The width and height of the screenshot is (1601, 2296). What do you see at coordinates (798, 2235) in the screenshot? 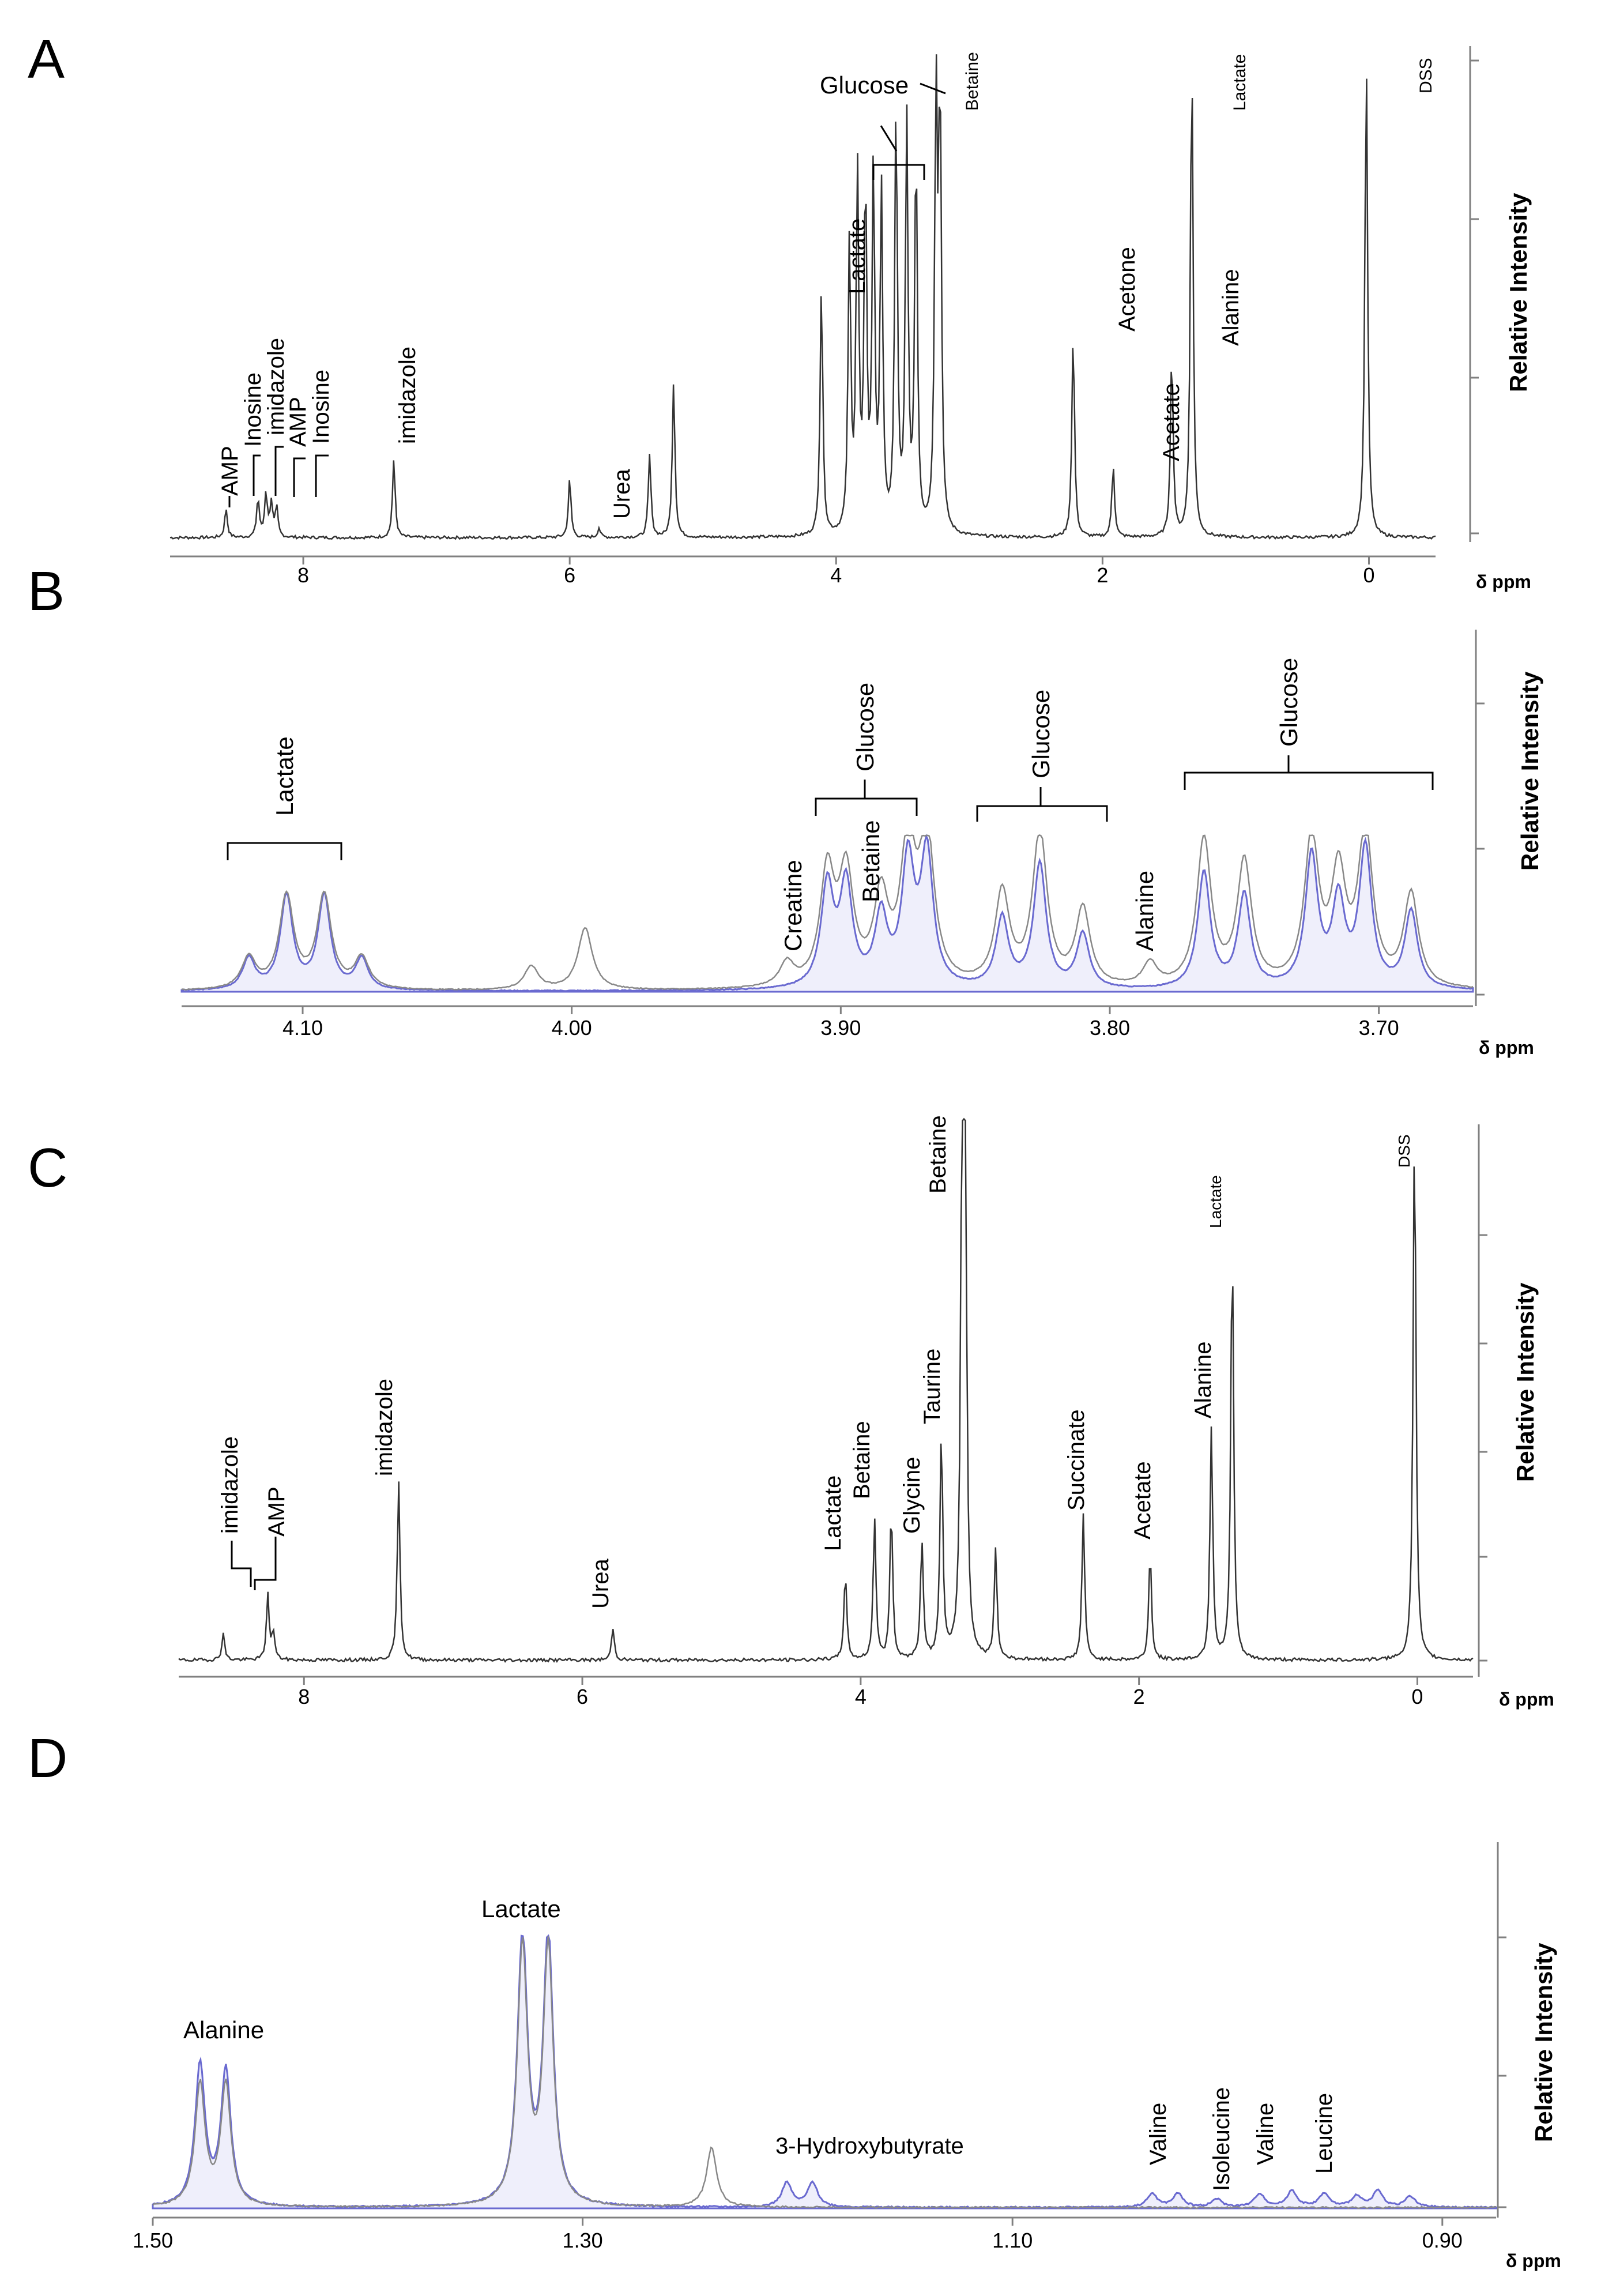
I see `panel-d-x-ticks: 1.50 1.30 1.10 0.90` at bounding box center [798, 2235].